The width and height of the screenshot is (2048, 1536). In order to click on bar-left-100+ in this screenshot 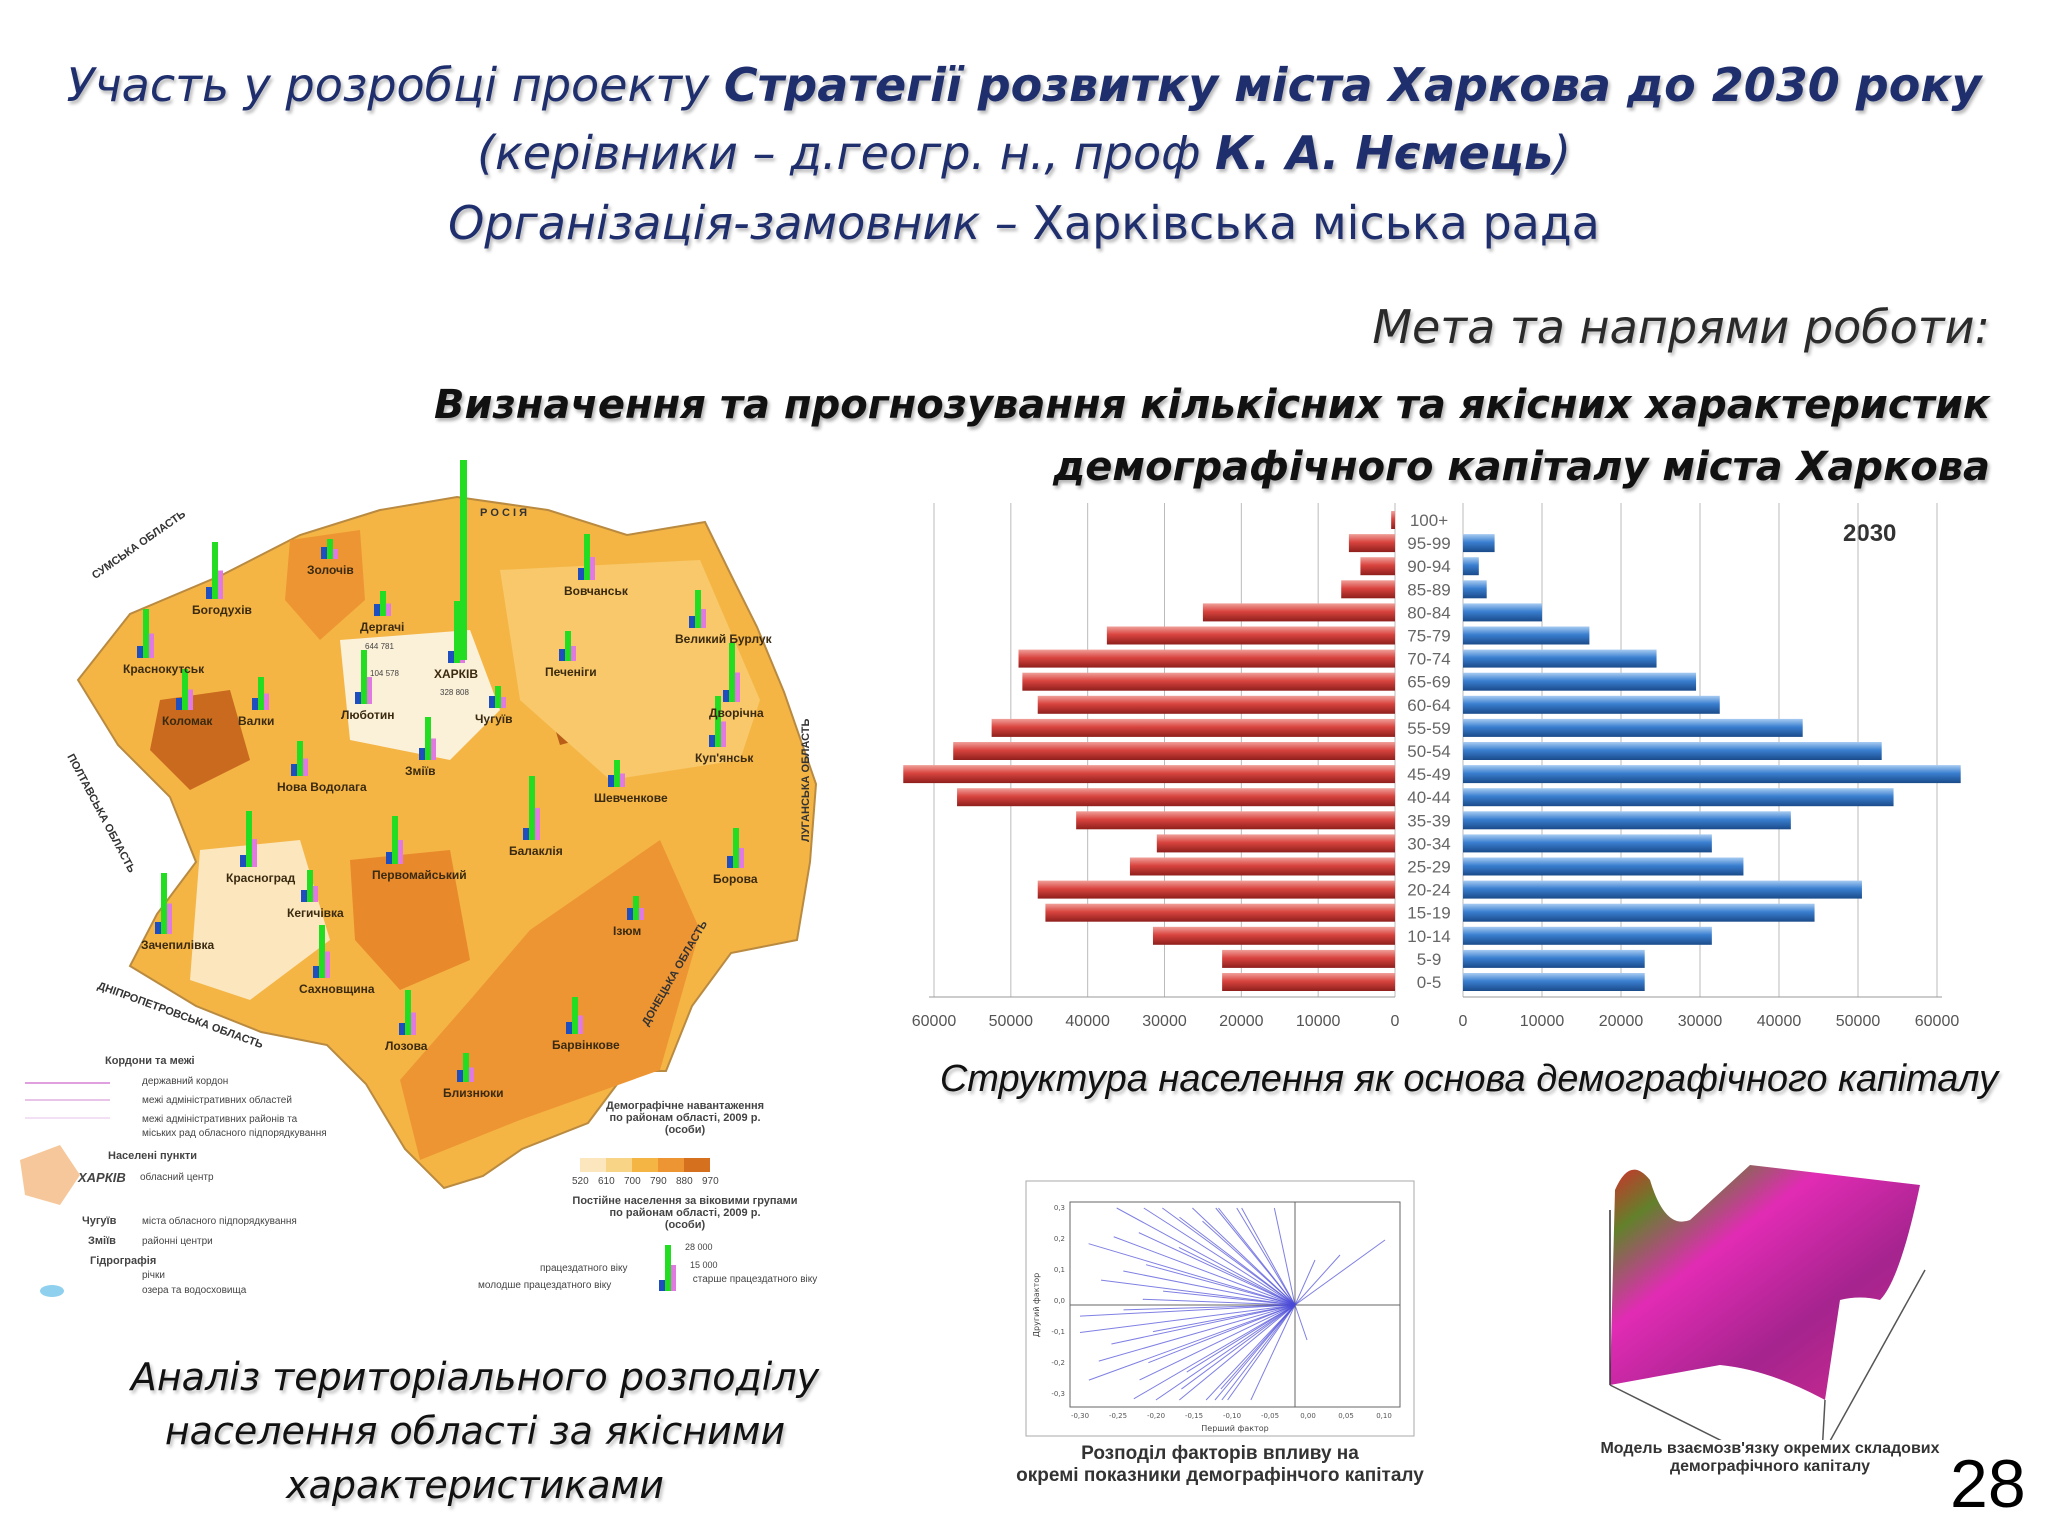, I will do `click(1393, 520)`.